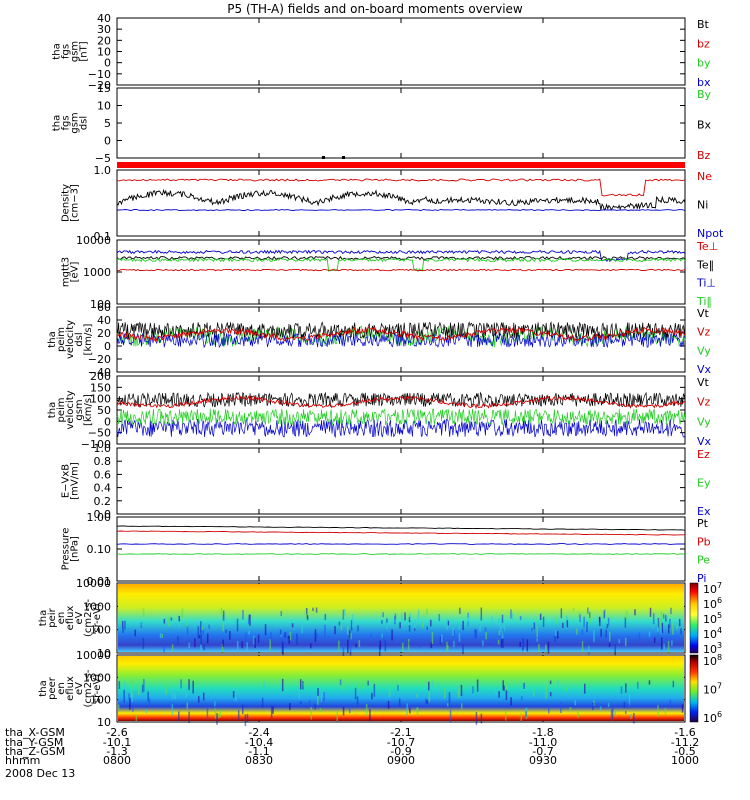 The height and width of the screenshot is (800, 750). Describe the element at coordinates (99, 74) in the screenshot. I see `y-tick-label: −10` at that location.